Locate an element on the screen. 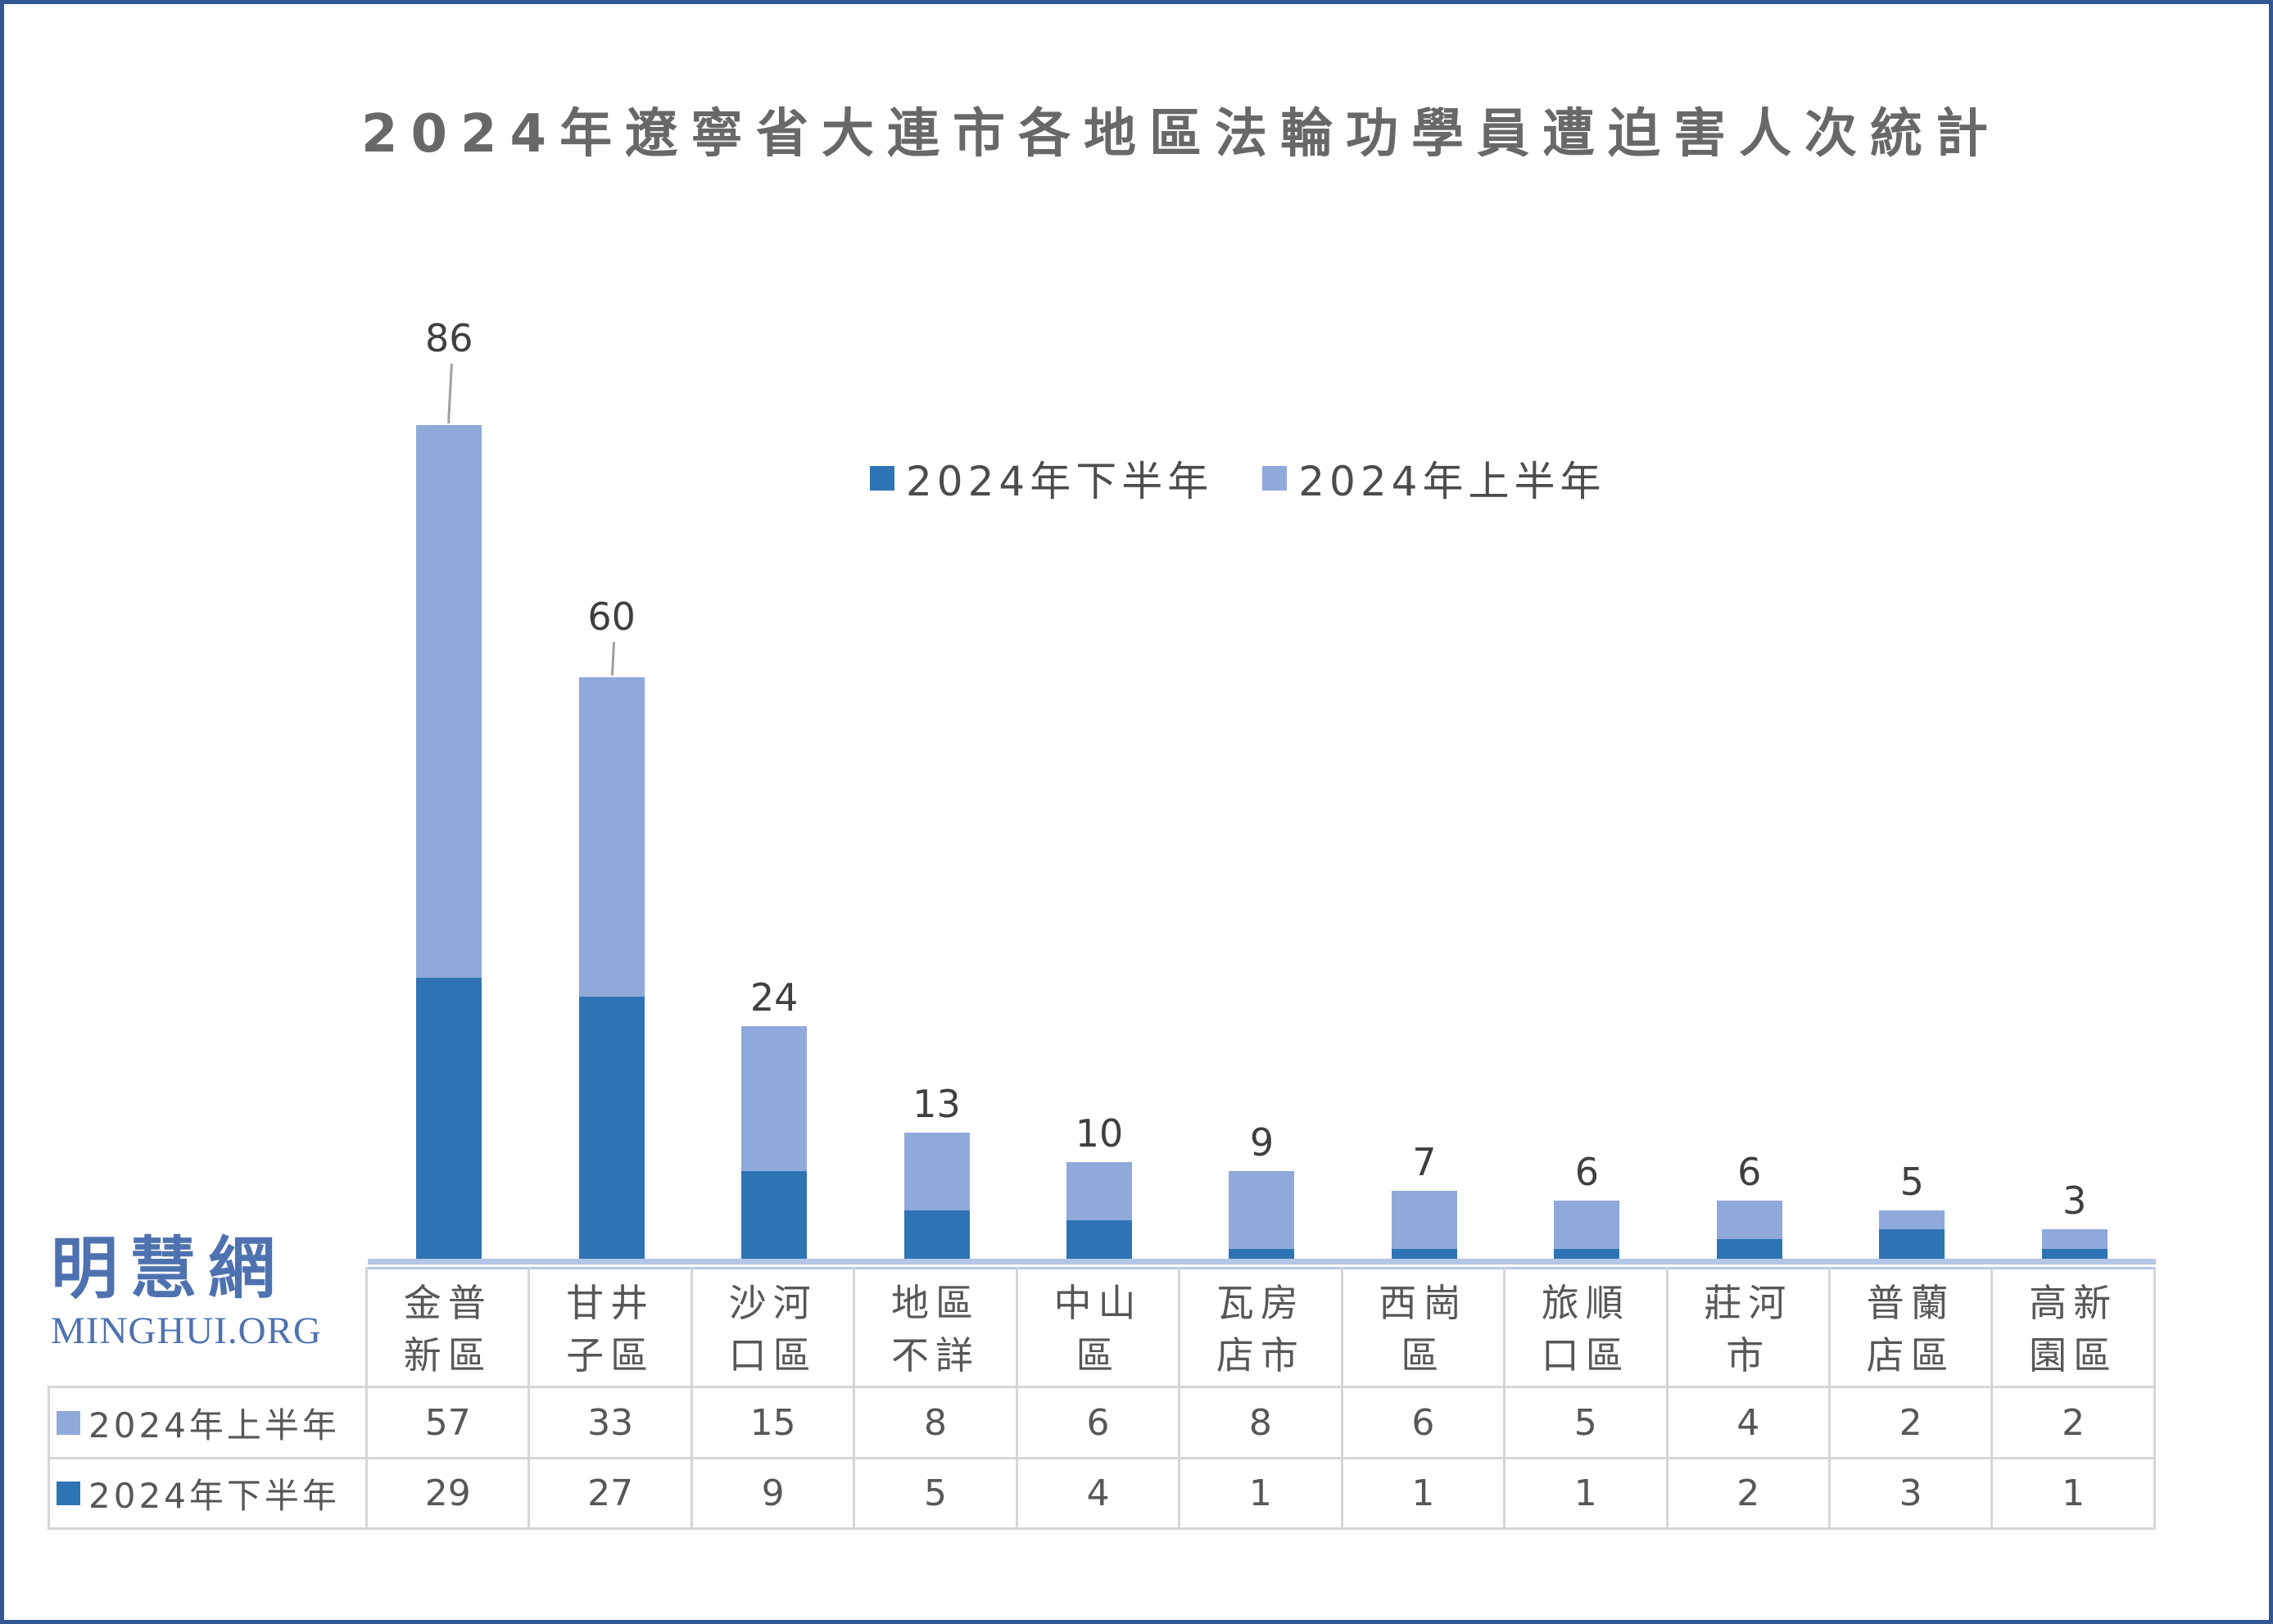 Image resolution: width=2273 pixels, height=1624 pixels. bar-total-label-9: 5 is located at coordinates (1911, 1182).